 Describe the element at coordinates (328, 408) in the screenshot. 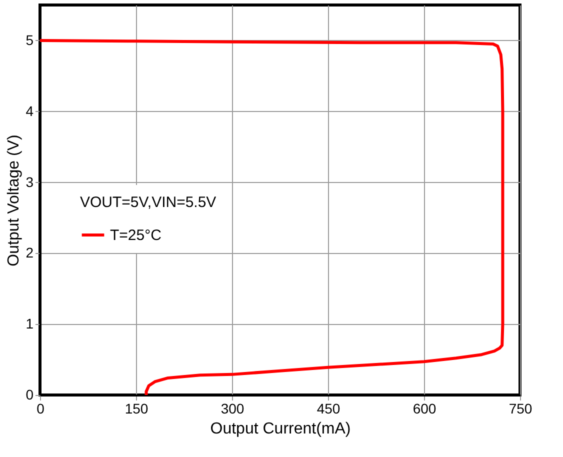

I see `x-tick-label: 450` at that location.